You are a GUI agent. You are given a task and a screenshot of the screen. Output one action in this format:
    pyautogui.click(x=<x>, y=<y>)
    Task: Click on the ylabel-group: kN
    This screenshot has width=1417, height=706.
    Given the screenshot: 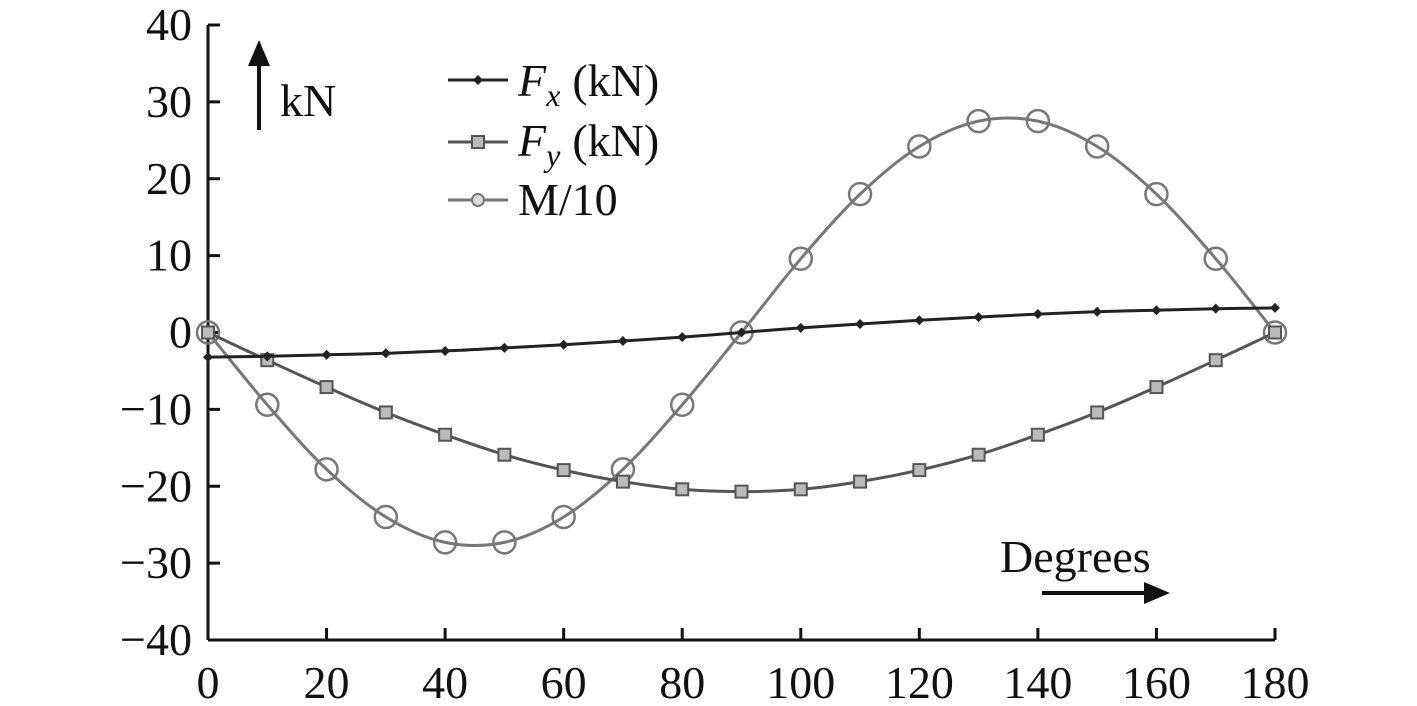 What is the action you would take?
    pyautogui.click(x=292, y=85)
    